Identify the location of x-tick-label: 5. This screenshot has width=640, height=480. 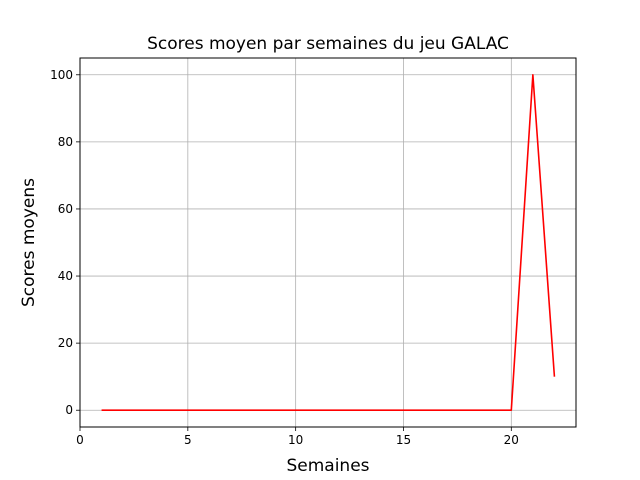
(188, 440).